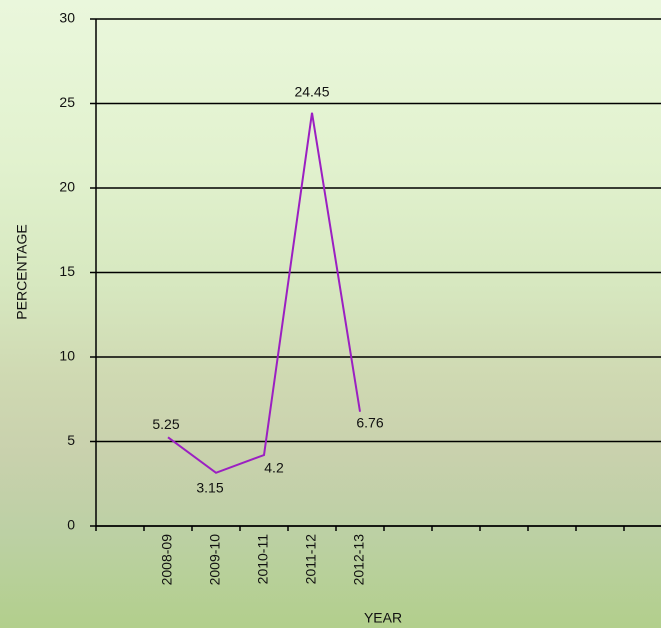 The width and height of the screenshot is (661, 628). Describe the element at coordinates (67, 187) in the screenshot. I see `y-tick-label: 20` at that location.